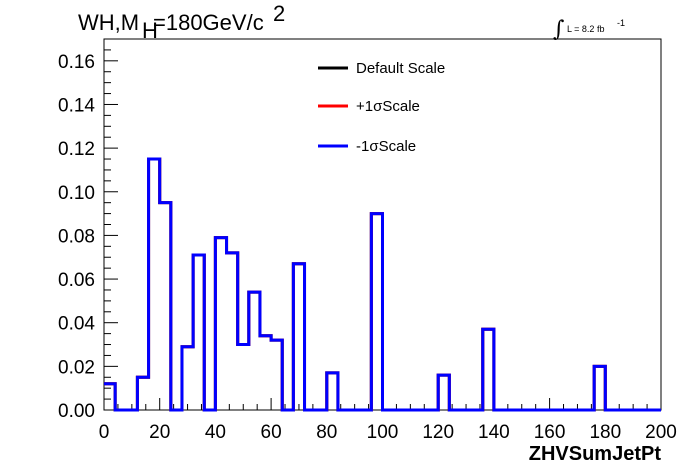 Image resolution: width=696 pixels, height=472 pixels. Describe the element at coordinates (550, 432) in the screenshot. I see `x-tick-label: 160` at that location.